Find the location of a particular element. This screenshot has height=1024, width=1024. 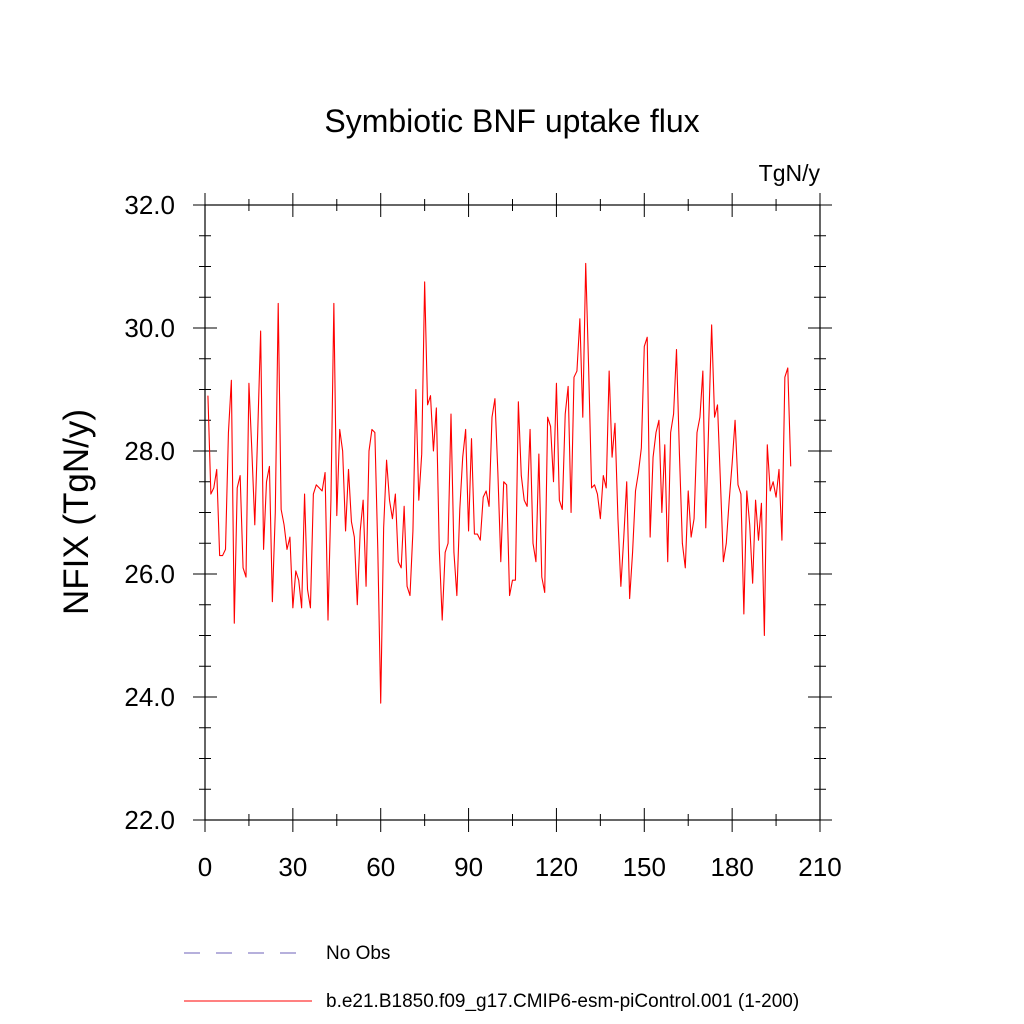

legend-label-no-obs: No Obs is located at coordinates (358, 953).